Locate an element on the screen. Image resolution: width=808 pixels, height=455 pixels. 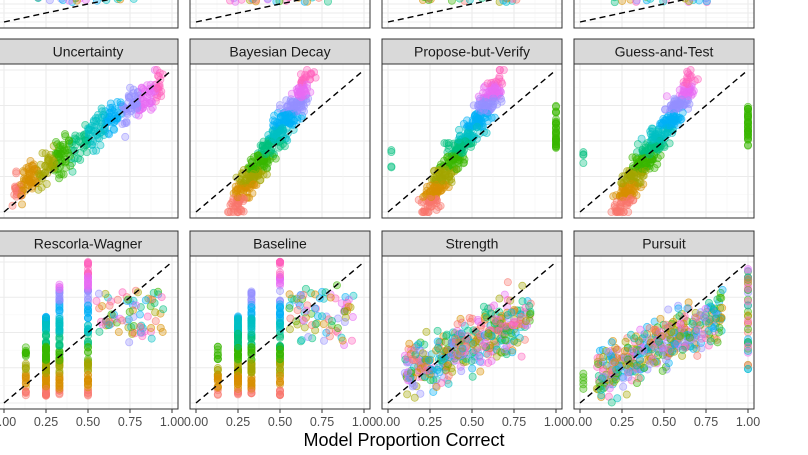
facet-panel: Guess-and-Test is located at coordinates (664, 128).